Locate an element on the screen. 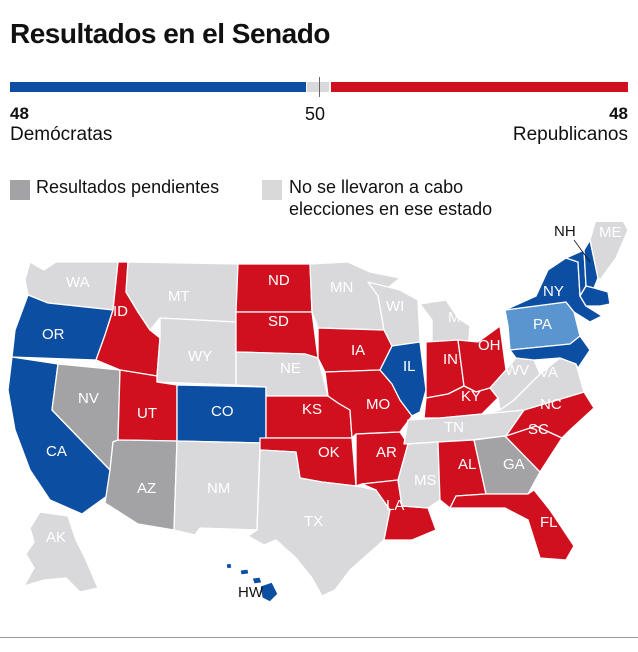  label-NC: NC is located at coordinates (551, 404).